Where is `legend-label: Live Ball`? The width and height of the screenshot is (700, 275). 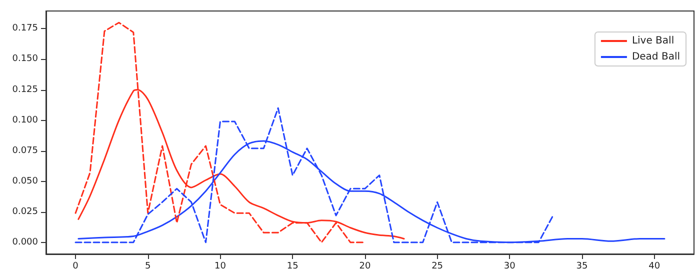
legend-label: Live Ball is located at coordinates (653, 41).